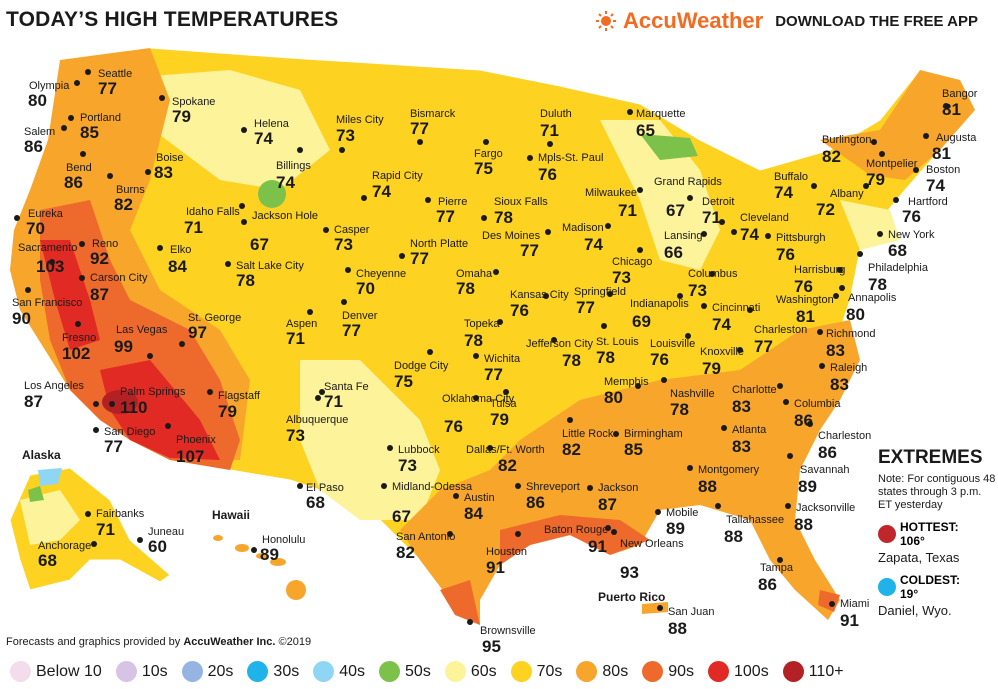 Image resolution: width=998 pixels, height=689 pixels. What do you see at coordinates (215, 318) in the screenshot?
I see `city-name: St. George` at bounding box center [215, 318].